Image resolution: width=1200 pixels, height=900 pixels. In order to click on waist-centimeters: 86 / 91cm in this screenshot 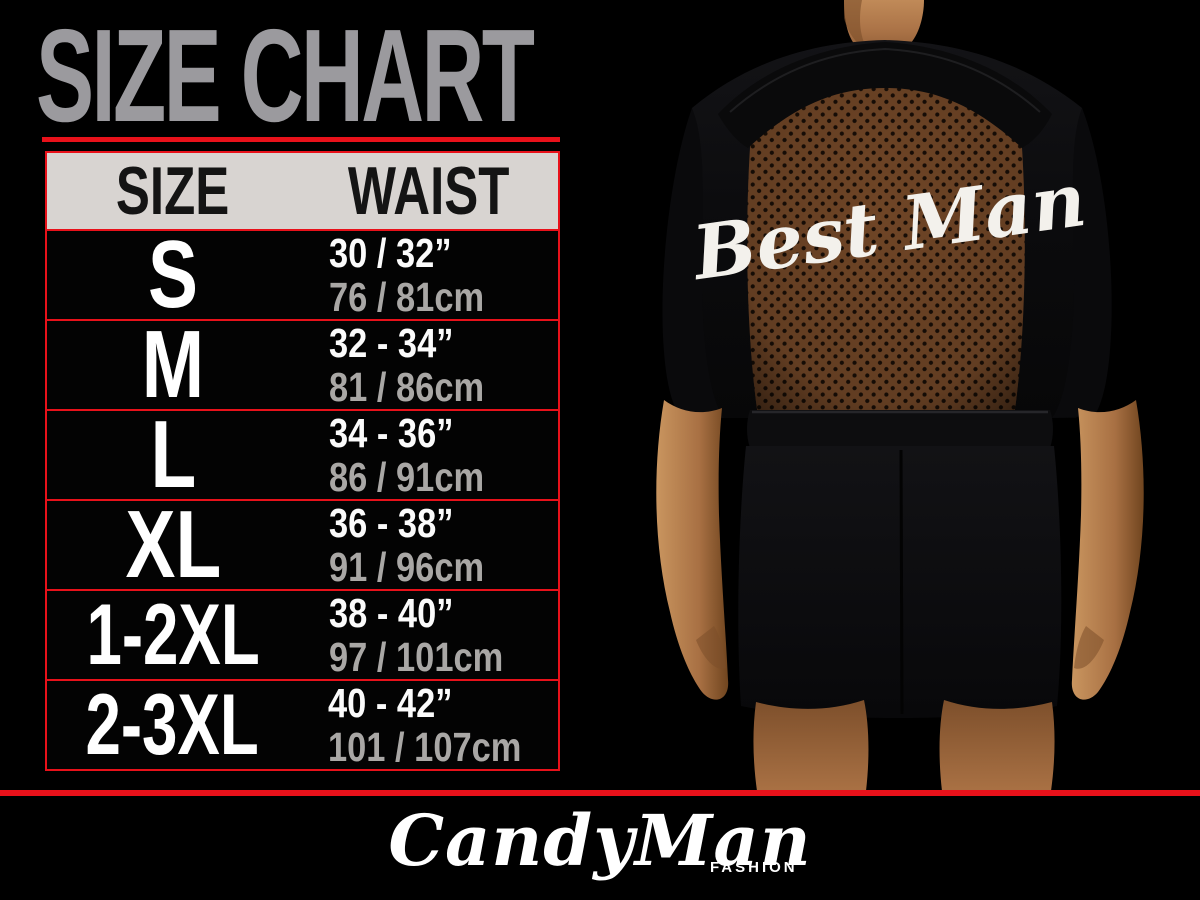, I will do `click(407, 477)`.